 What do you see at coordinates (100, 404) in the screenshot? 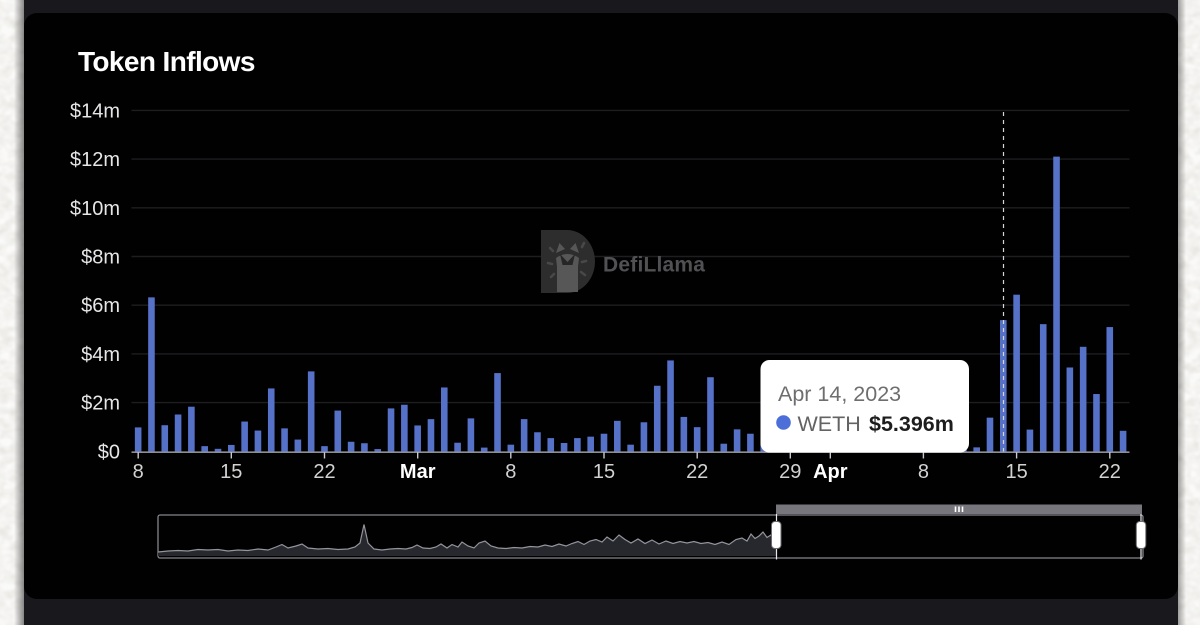
I see `svg-text: $2m` at bounding box center [100, 404].